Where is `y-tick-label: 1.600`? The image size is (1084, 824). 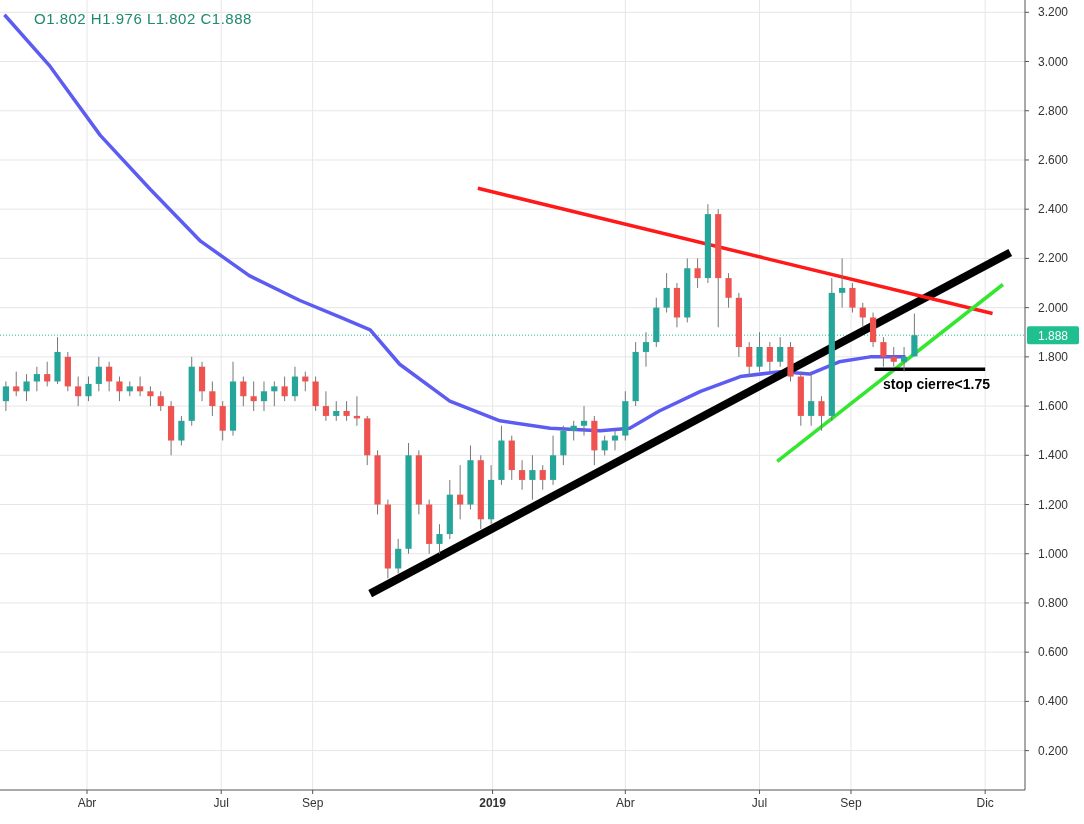 y-tick-label: 1.600 is located at coordinates (1053, 406).